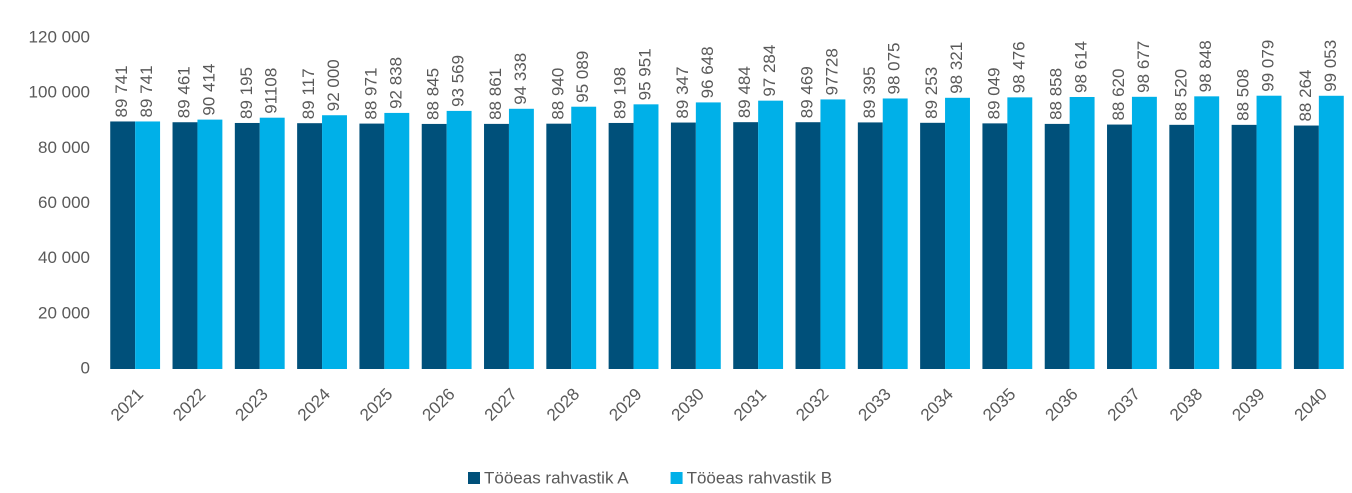 Image resolution: width=1352 pixels, height=493 pixels. What do you see at coordinates (59, 36) in the screenshot?
I see `y-tick-label: 120 000` at bounding box center [59, 36].